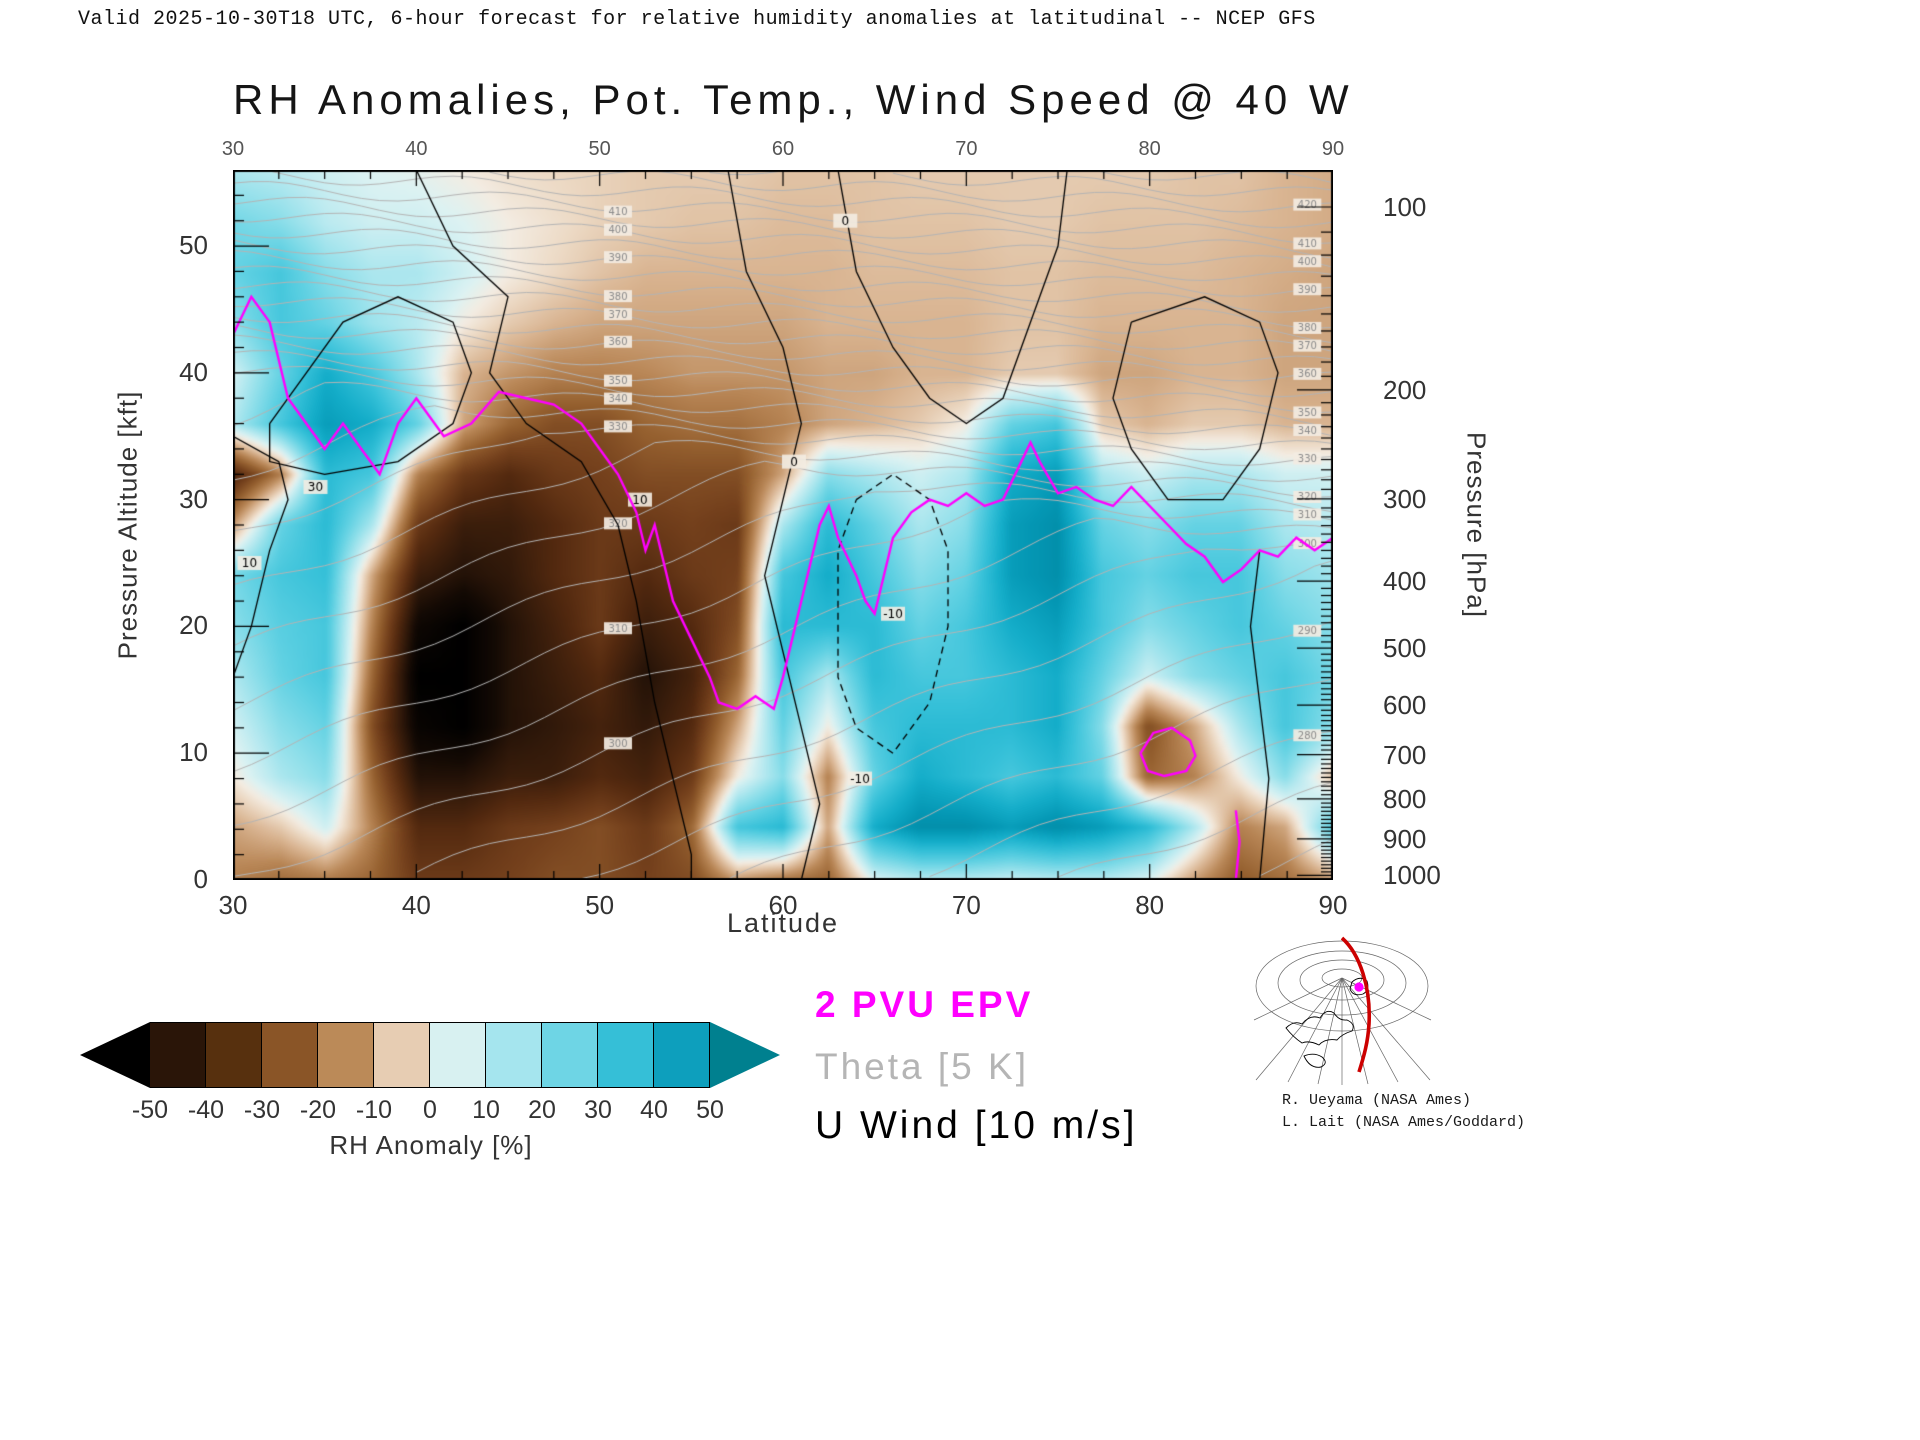 The width and height of the screenshot is (1920, 1440). Describe the element at coordinates (1405, 389) in the screenshot. I see `hpa-tick-label: 200` at that location.